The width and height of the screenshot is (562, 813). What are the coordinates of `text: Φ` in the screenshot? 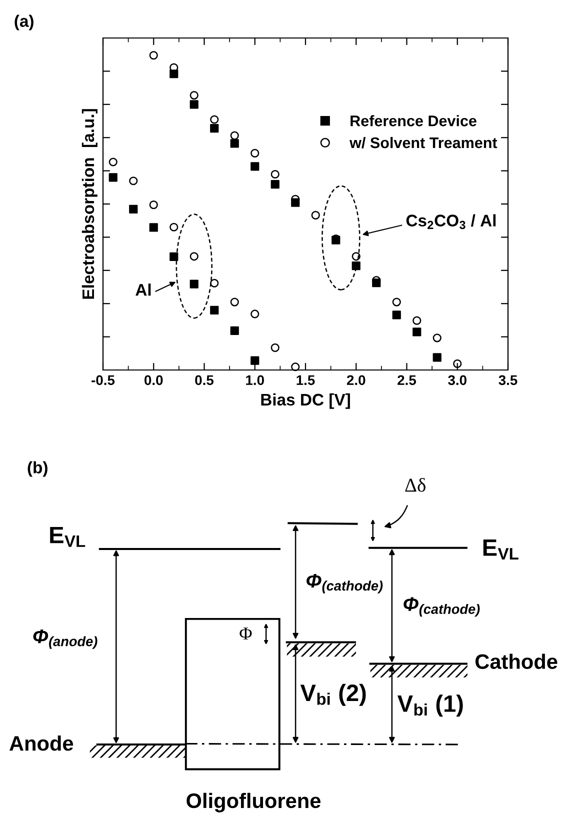 It's located at (246, 634).